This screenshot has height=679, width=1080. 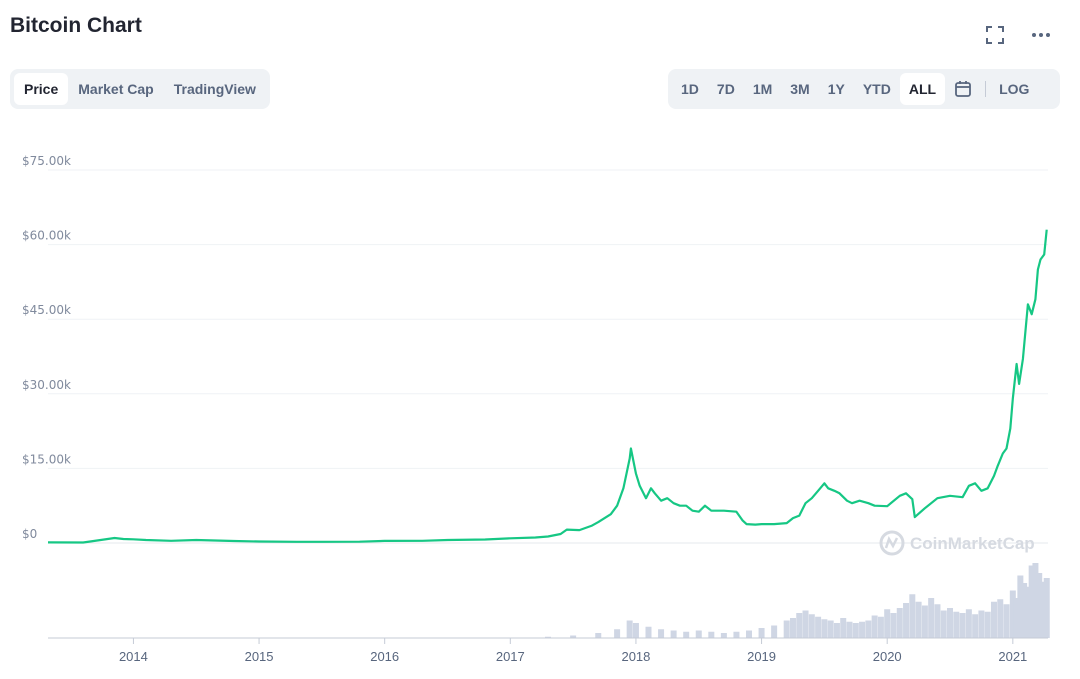 I want to click on header-actions, so click(x=1018, y=35).